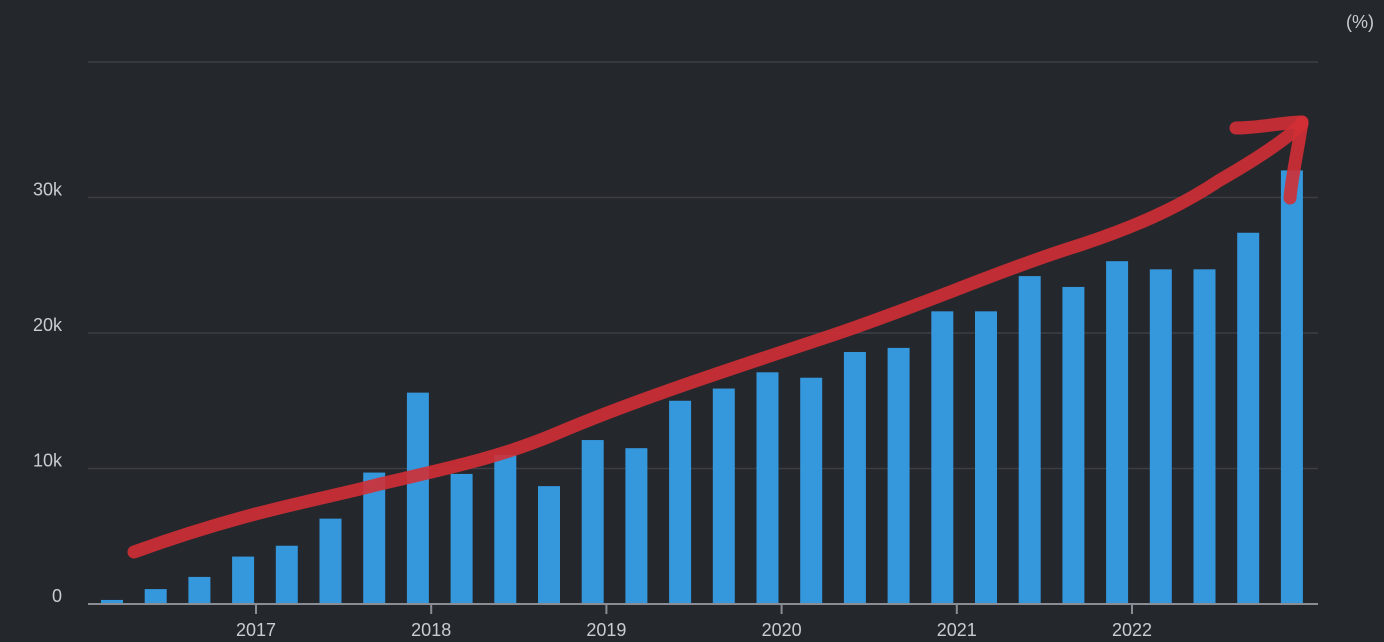  I want to click on x-tick-label: 2019, so click(606, 630).